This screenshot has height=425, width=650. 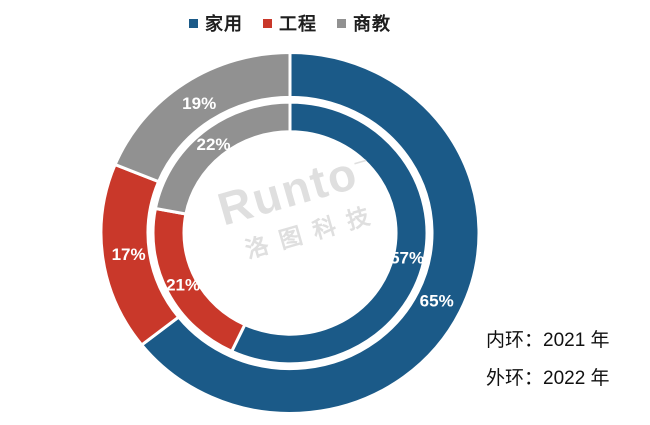 I want to click on segment-label: 22%, so click(x=213, y=144).